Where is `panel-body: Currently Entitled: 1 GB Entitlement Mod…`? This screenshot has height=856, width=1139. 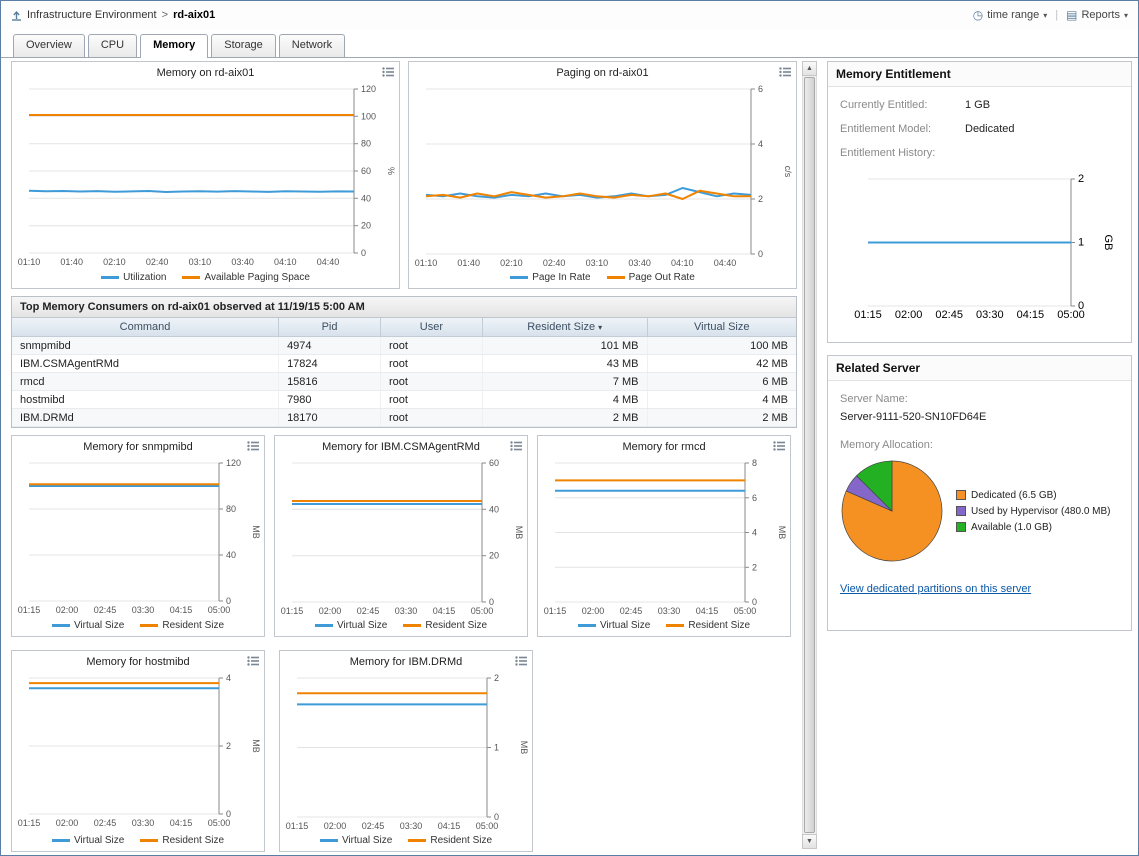 panel-body: Currently Entitled: 1 GB Entitlement Mod… is located at coordinates (979, 212).